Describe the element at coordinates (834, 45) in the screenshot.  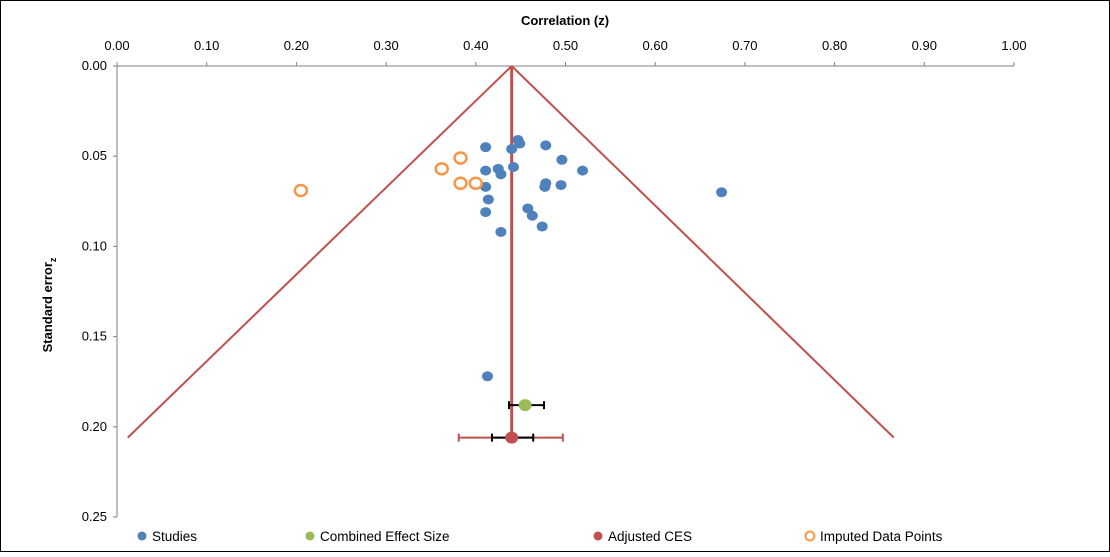
I see `x-tick-label: 0.80` at that location.